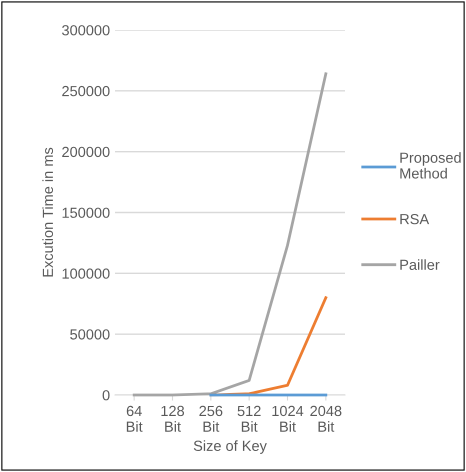 Image resolution: width=466 pixels, height=472 pixels. What do you see at coordinates (90, 334) in the screenshot?
I see `y-tick-label: 50000` at bounding box center [90, 334].